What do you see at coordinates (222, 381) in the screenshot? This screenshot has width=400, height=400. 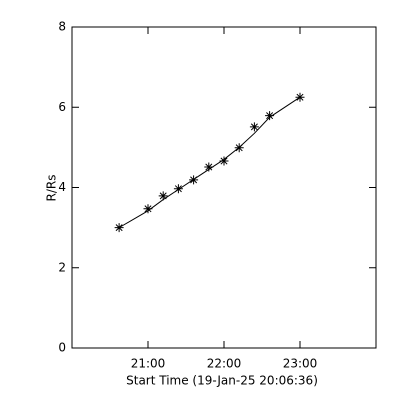 I see `x-axis-label: Start Time (19-Jan-25 20:06:36)` at bounding box center [222, 381].